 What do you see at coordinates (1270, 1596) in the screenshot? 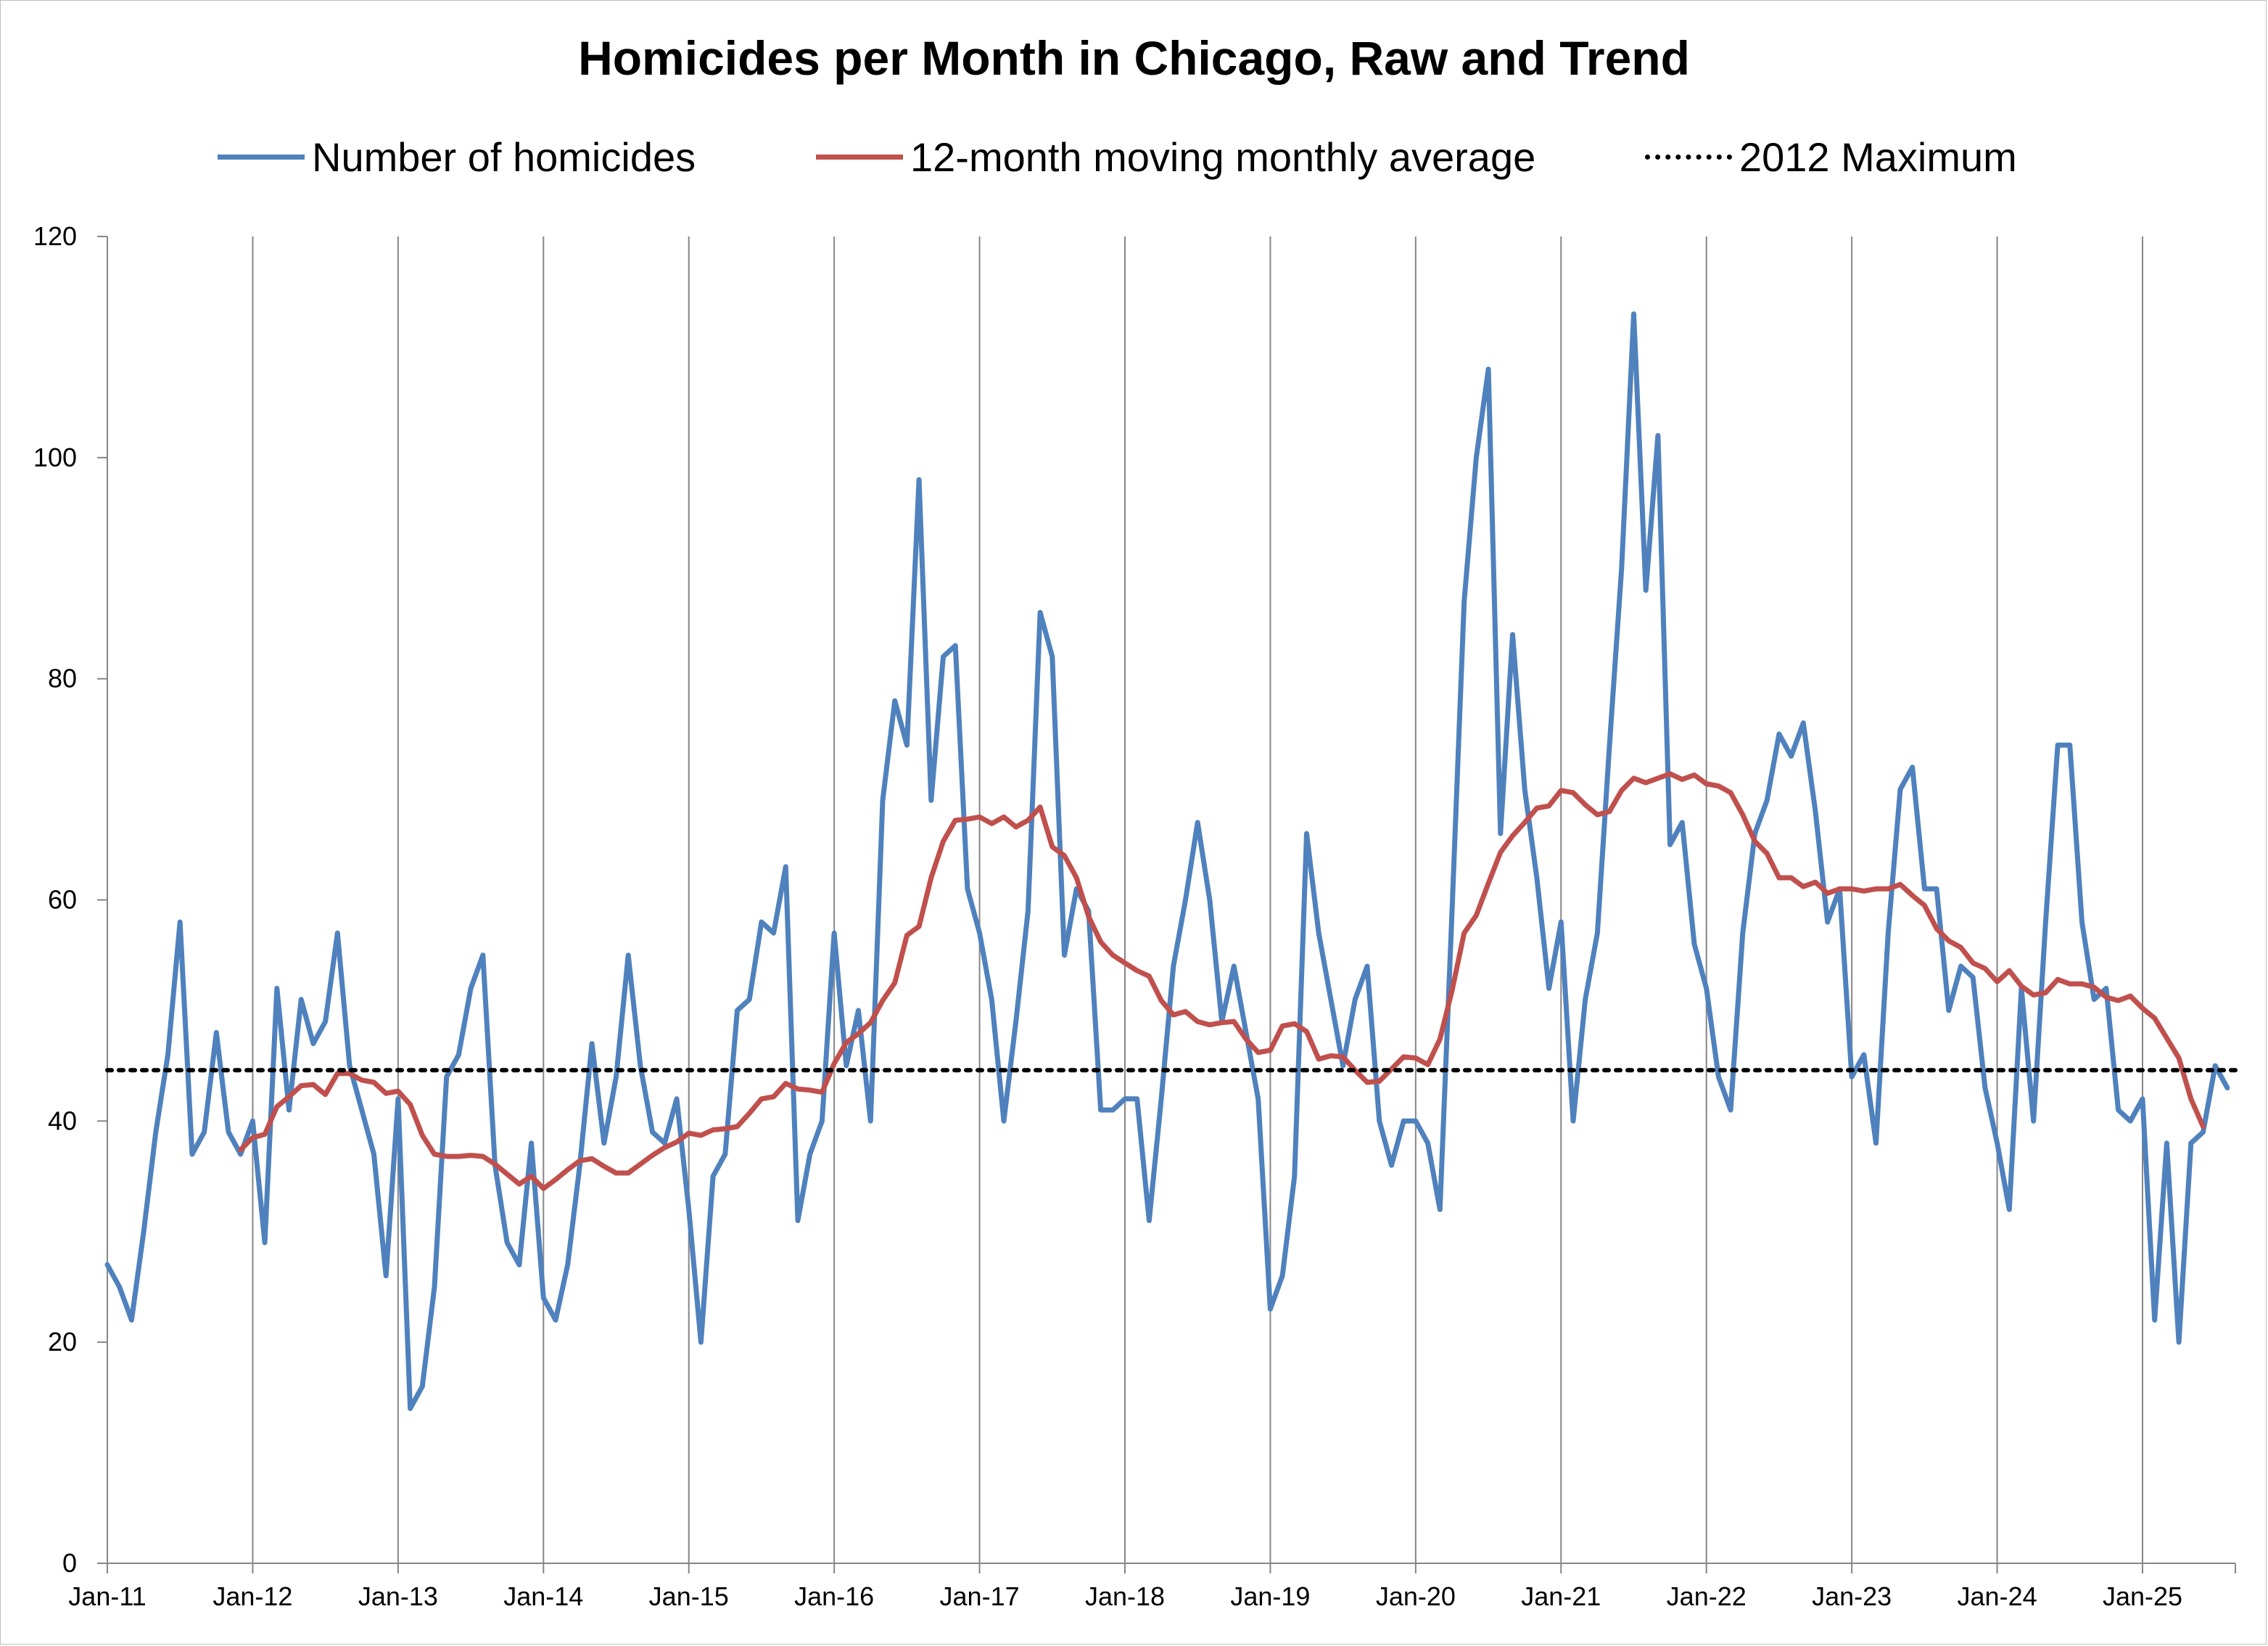
I see `x-tick-label-jan-19: Jan-19` at bounding box center [1270, 1596].